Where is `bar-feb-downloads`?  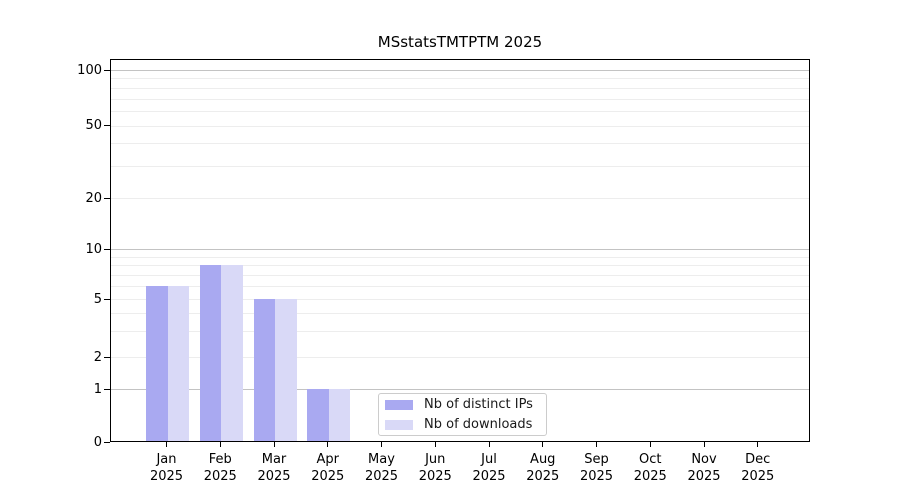
bar-feb-downloads is located at coordinates (232, 353).